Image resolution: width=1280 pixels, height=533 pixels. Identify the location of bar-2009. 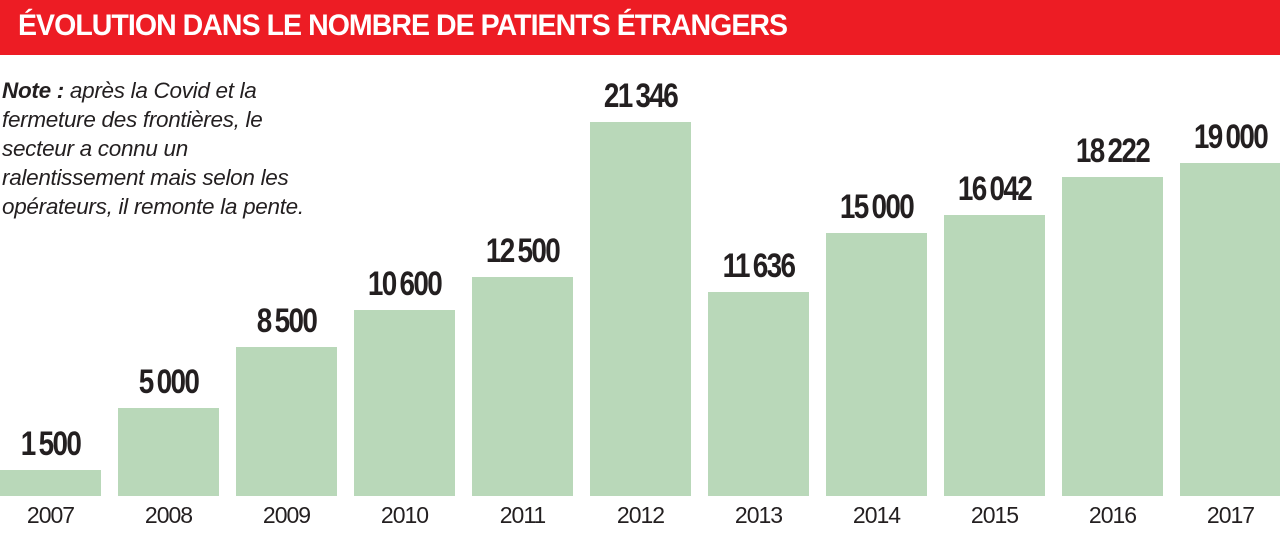
(286, 421).